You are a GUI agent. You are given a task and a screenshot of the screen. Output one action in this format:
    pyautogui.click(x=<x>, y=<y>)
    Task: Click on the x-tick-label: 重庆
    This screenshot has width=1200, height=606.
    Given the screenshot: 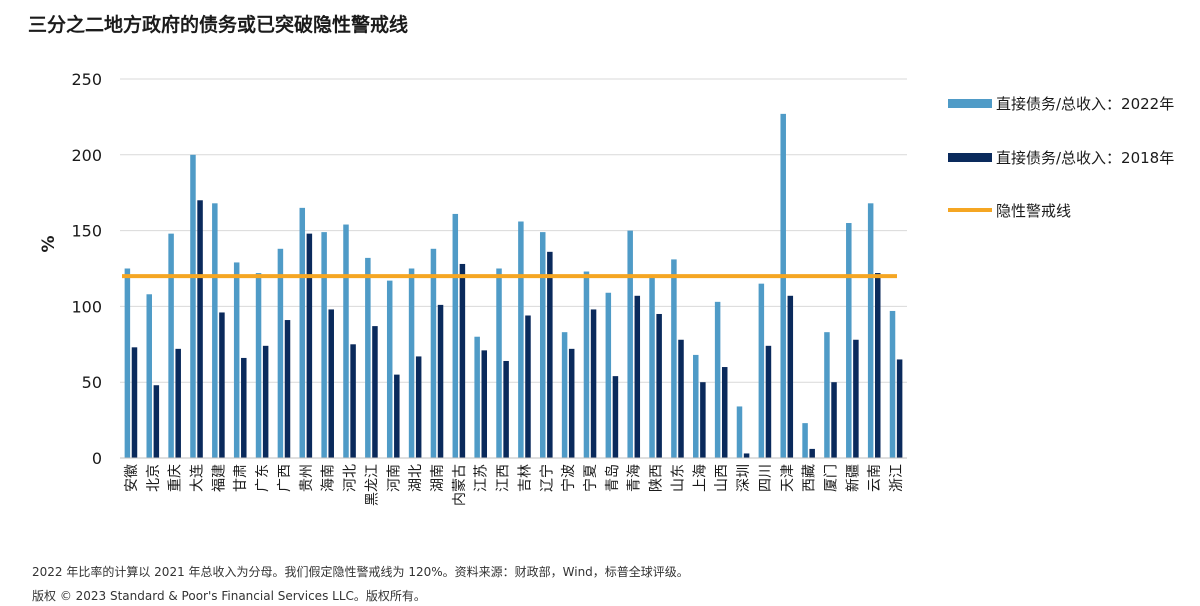 What is the action you would take?
    pyautogui.click(x=176, y=478)
    